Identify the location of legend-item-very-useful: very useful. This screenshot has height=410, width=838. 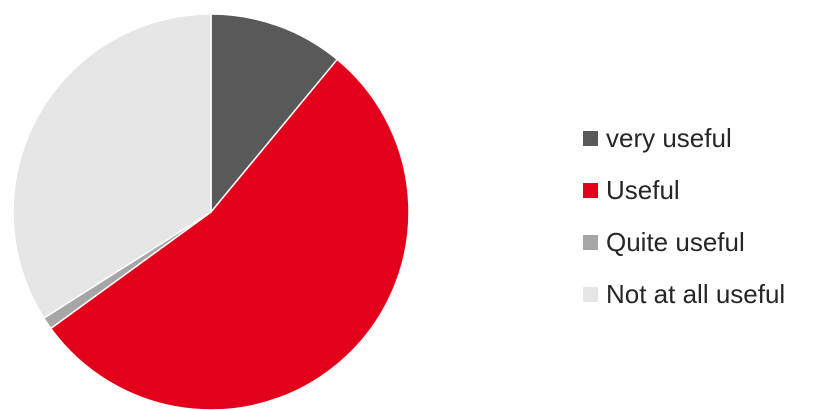
(708, 138).